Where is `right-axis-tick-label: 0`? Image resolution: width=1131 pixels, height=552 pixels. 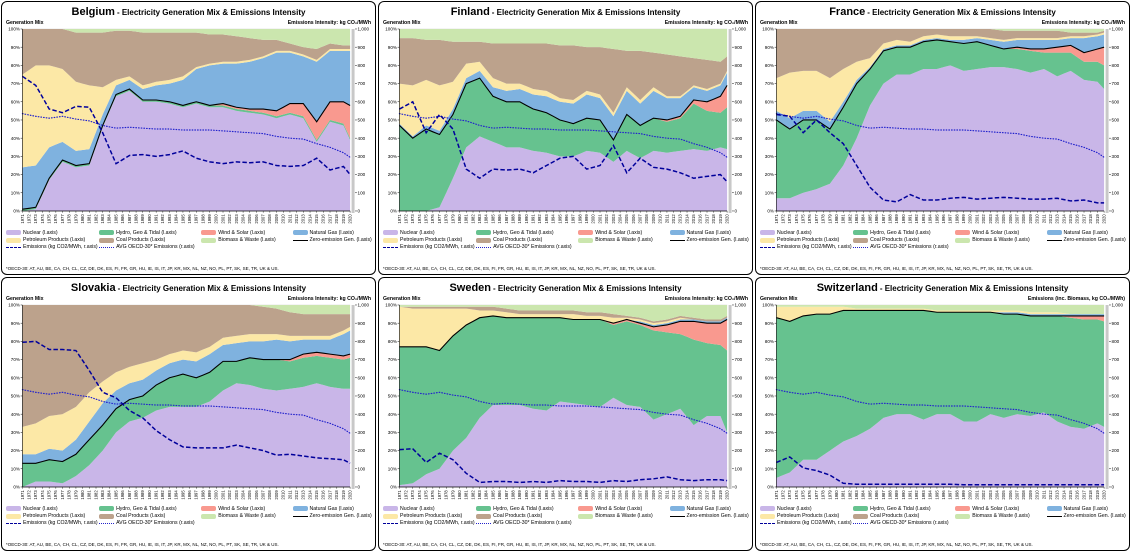 right-axis-tick-label: 0 is located at coordinates (736, 487).